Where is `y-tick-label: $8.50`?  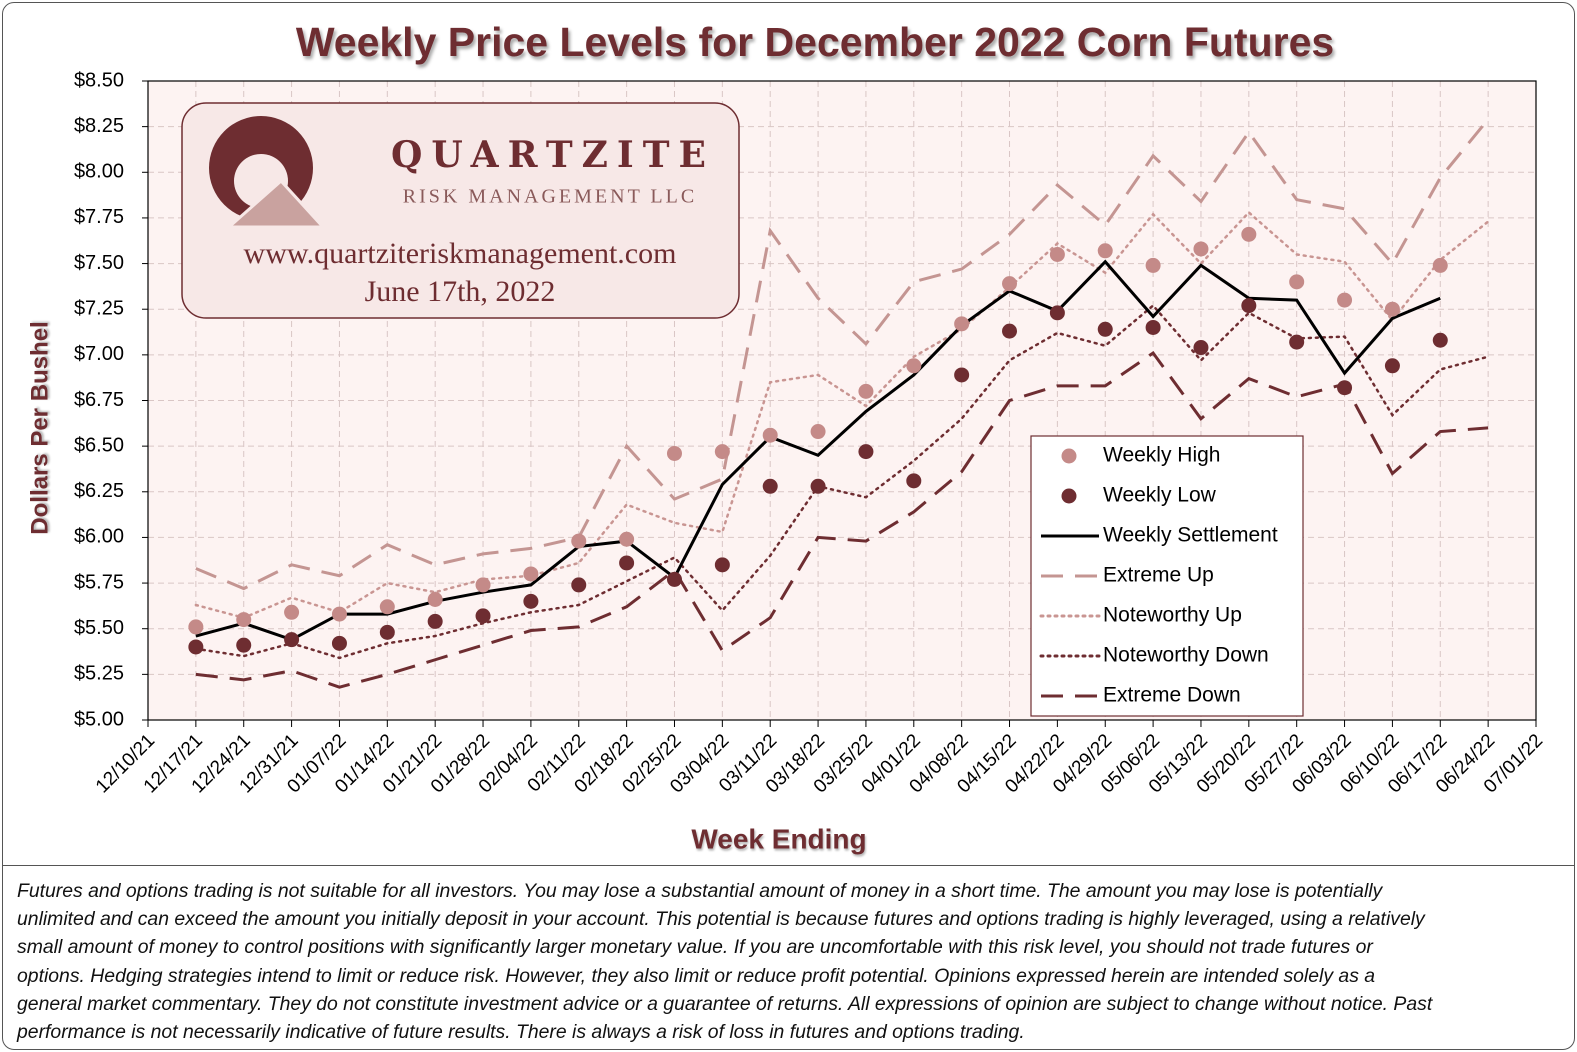
y-tick-label: $8.50 is located at coordinates (99, 80).